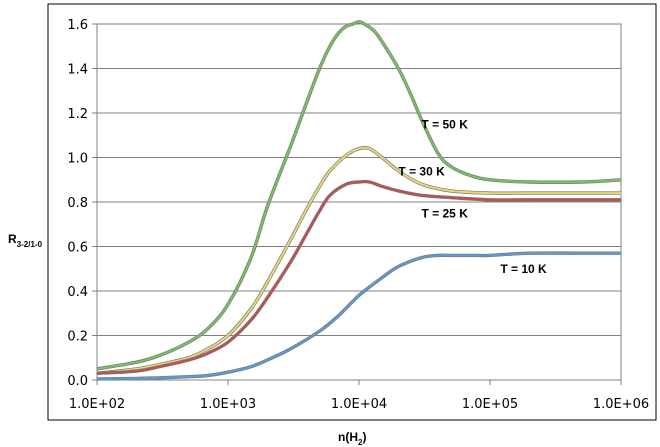  What do you see at coordinates (359, 404) in the screenshot?
I see `x-tick-label: 1.0E+04` at bounding box center [359, 404].